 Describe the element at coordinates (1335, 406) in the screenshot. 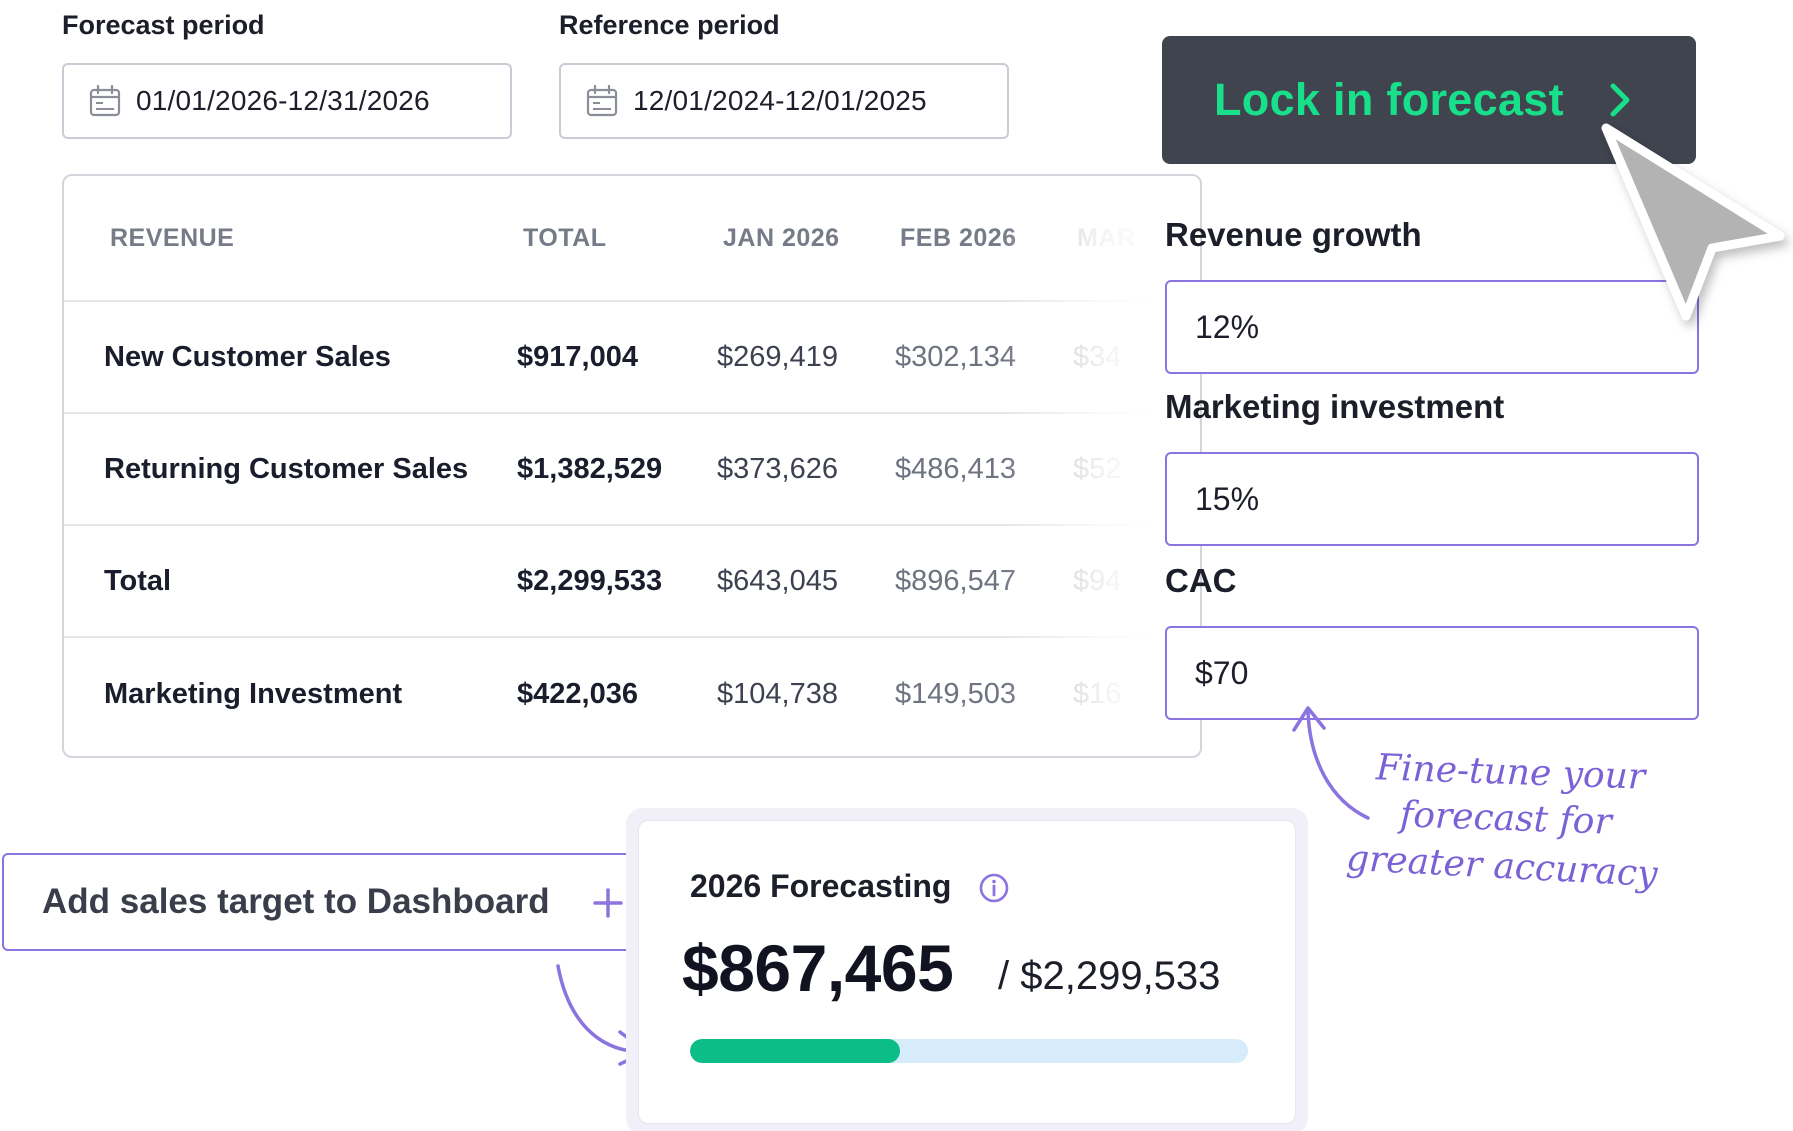

I see `marketing-investment-label: Marketing investment` at that location.